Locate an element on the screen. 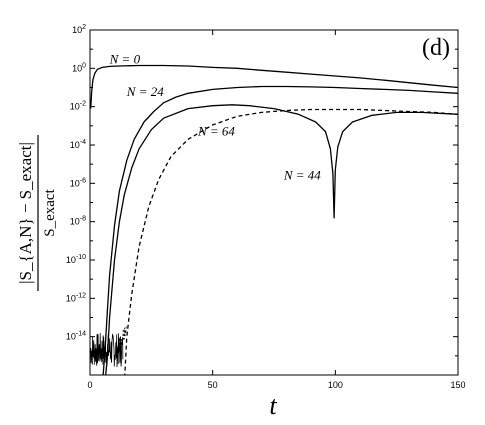 Image resolution: width=485 pixels, height=425 pixels. y-tick-label: 10⁻⁴ is located at coordinates (78, 144).